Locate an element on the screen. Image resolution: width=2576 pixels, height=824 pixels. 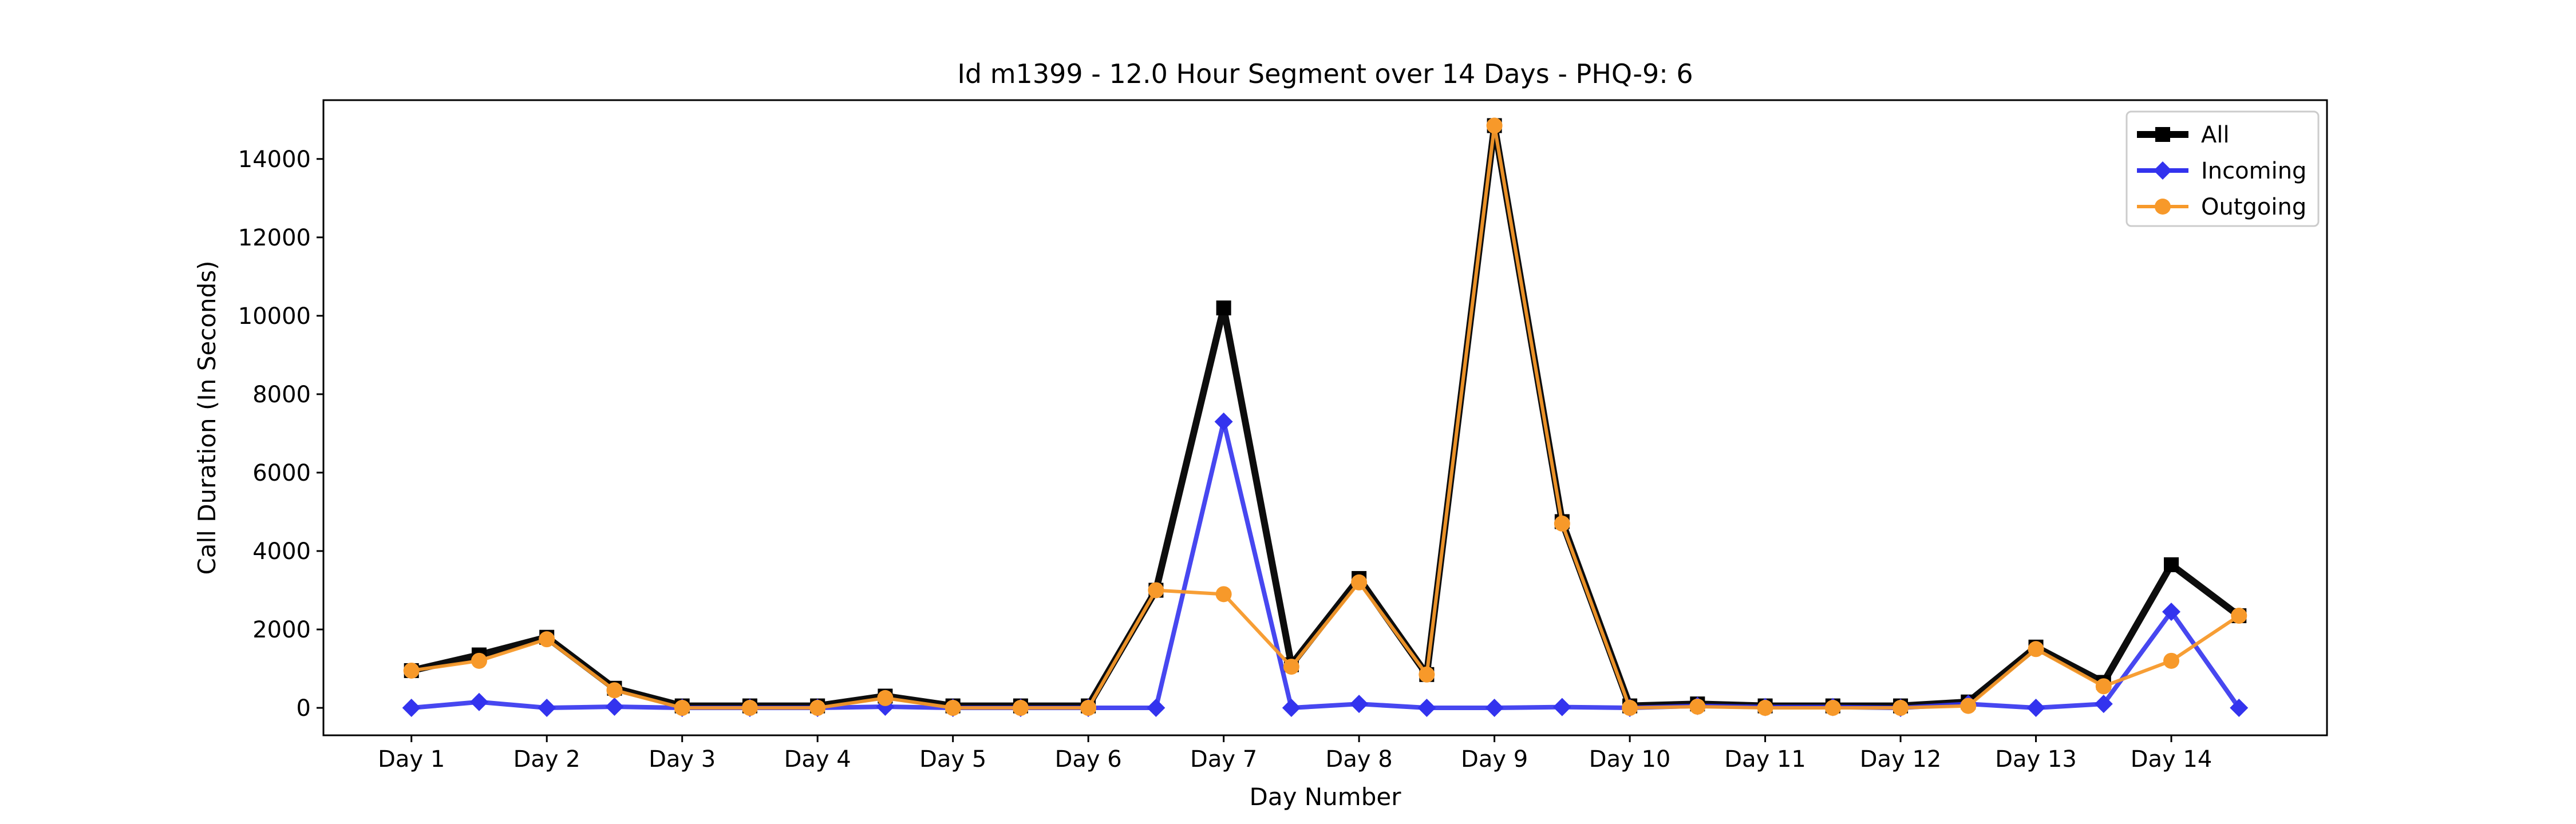
x-tick-label: Day 8 is located at coordinates (1359, 759).